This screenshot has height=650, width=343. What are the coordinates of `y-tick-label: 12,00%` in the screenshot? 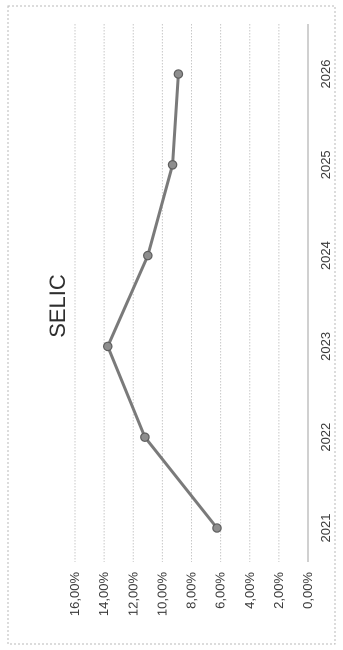 It's located at (132, 594).